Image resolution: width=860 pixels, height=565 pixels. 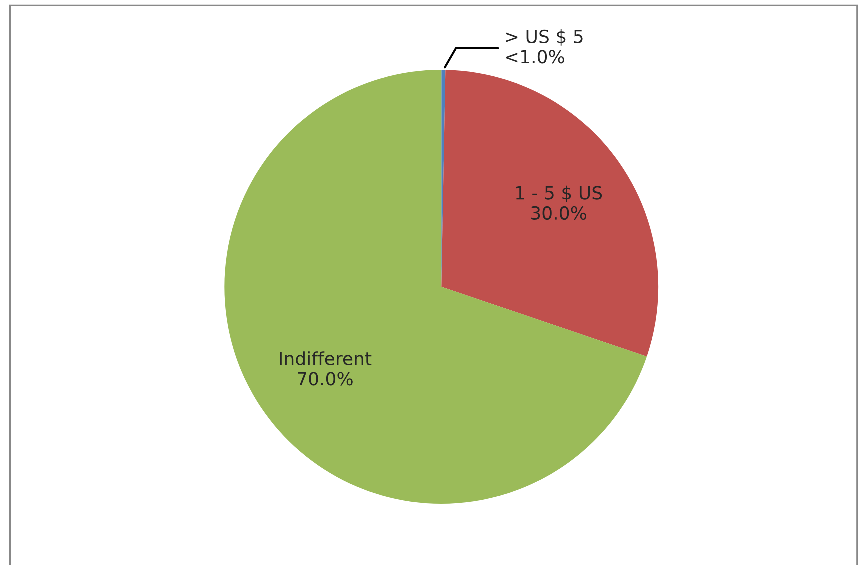 What do you see at coordinates (558, 213) in the screenshot?
I see `data-label: 30.0%` at bounding box center [558, 213].